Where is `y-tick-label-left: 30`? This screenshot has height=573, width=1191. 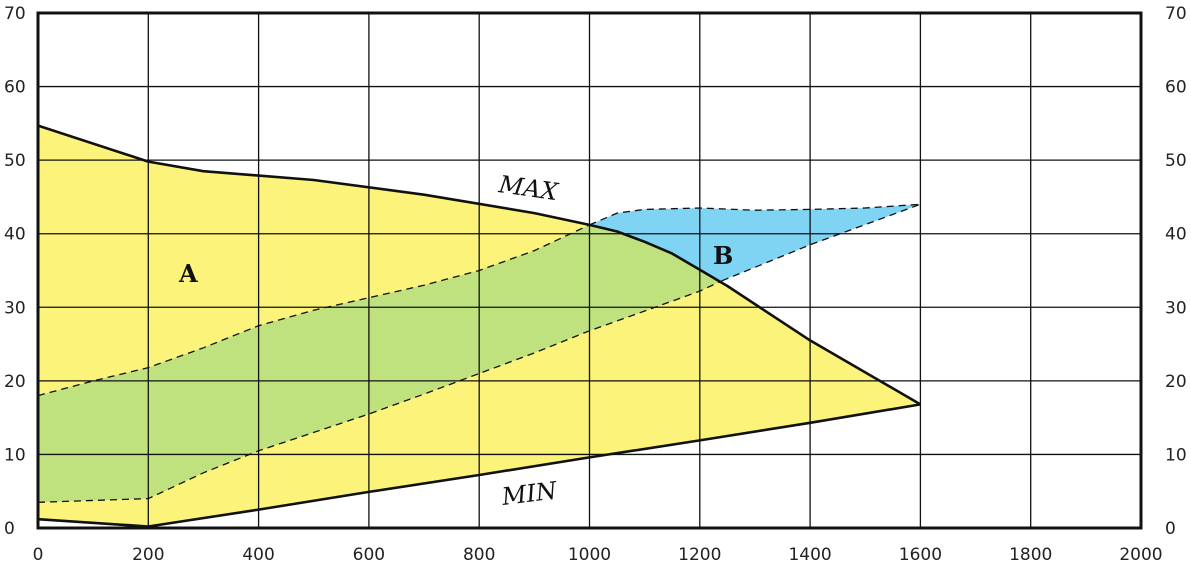 y-tick-label-left: 30 is located at coordinates (15, 308).